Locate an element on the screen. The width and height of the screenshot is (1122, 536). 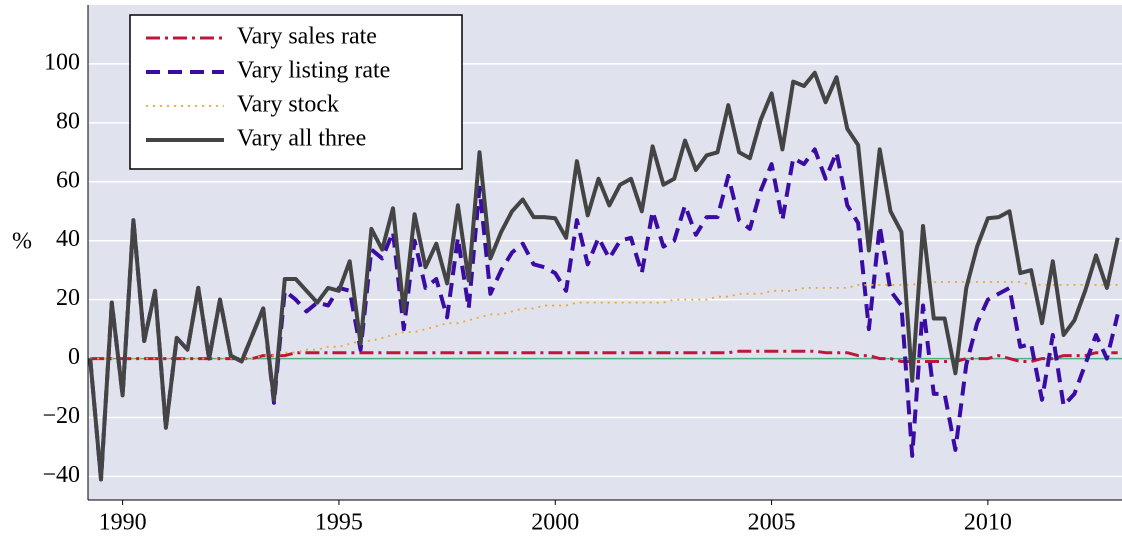
x-tick-label: 1990 is located at coordinates (123, 523).